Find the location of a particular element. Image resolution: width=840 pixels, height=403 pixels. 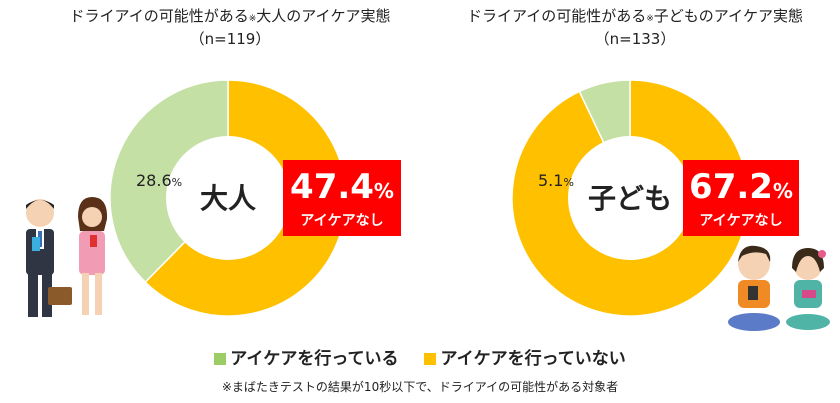

legend-item-doing: アイケアを行っている is located at coordinates (306, 356).